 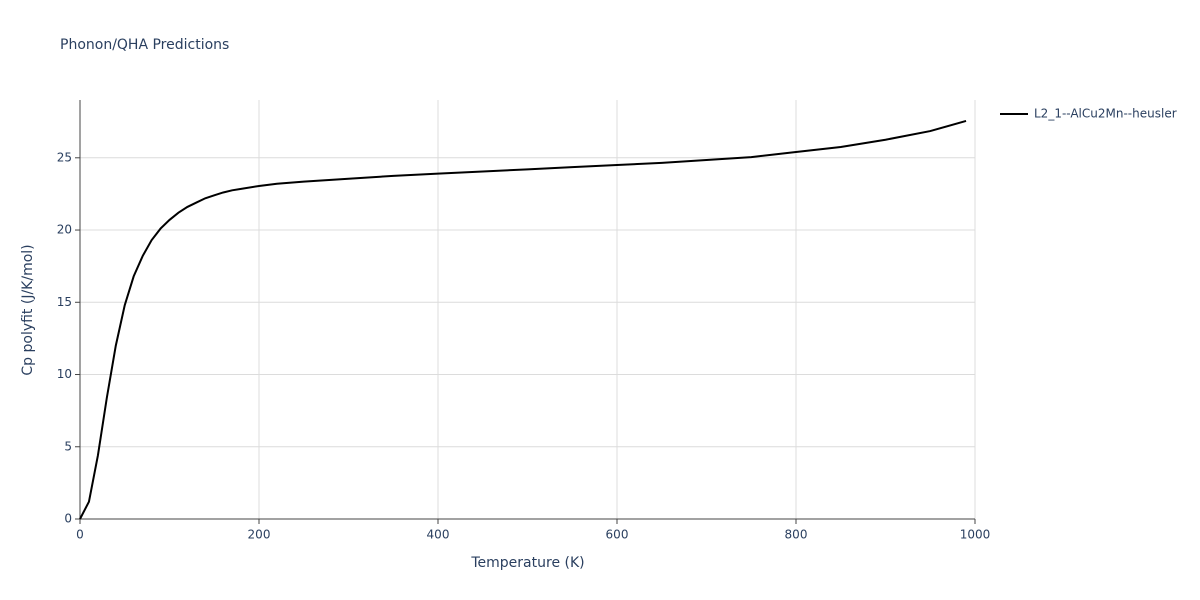 I want to click on x-tick-label: 400, so click(x=438, y=535).